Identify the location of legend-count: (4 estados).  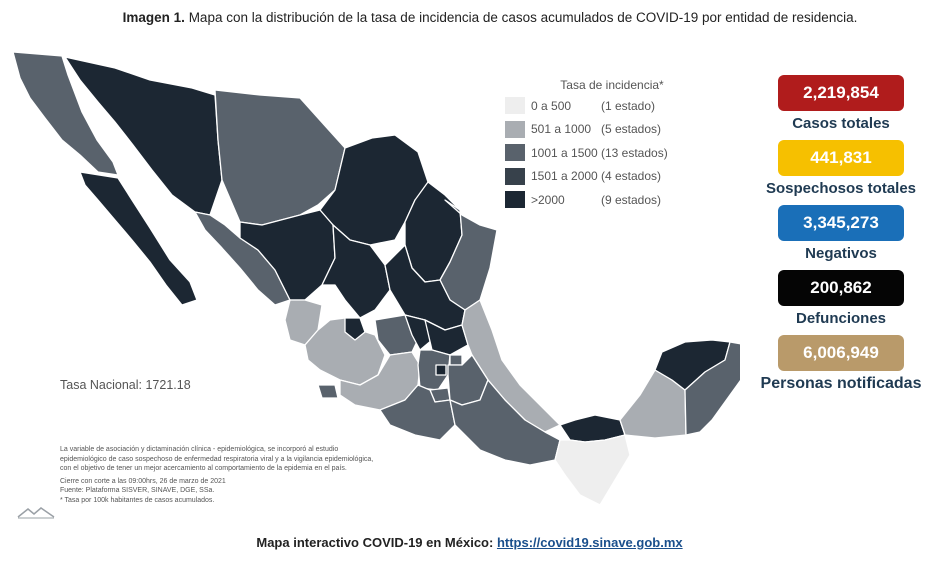
(631, 176).